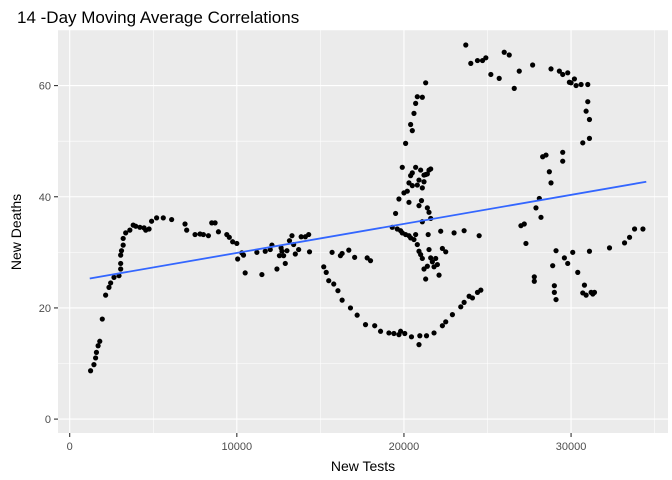  What do you see at coordinates (45, 198) in the screenshot?
I see `y-tick-label: 40` at bounding box center [45, 198].